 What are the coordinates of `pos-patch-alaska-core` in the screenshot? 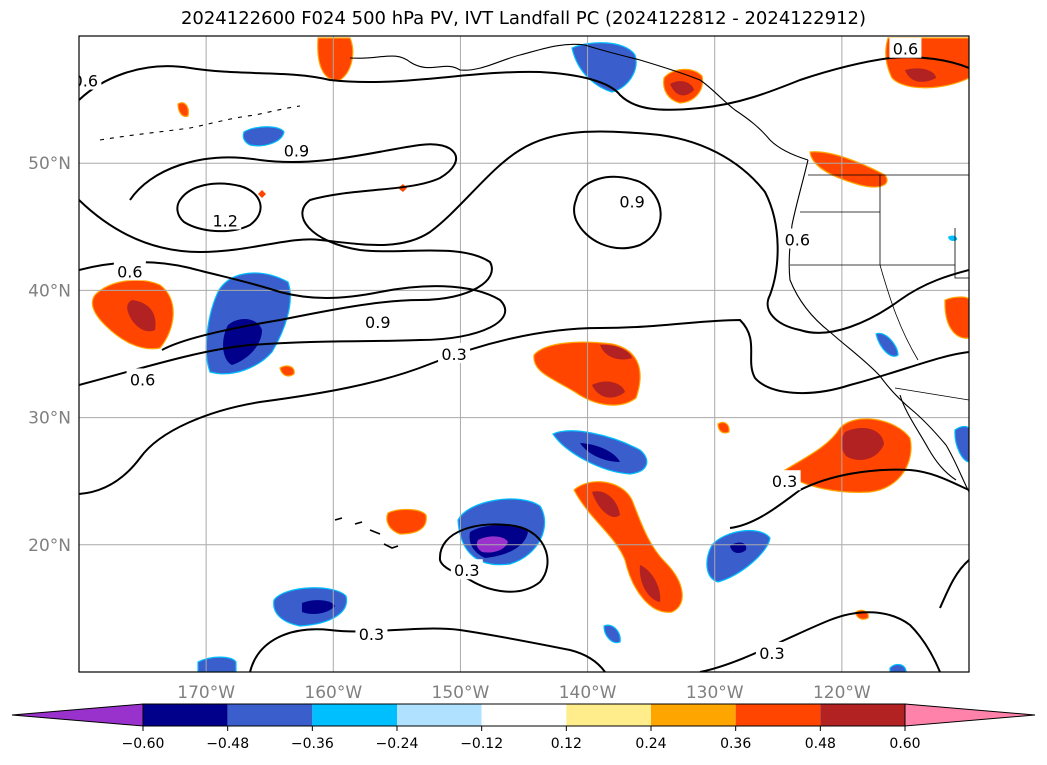 It's located at (682, 88).